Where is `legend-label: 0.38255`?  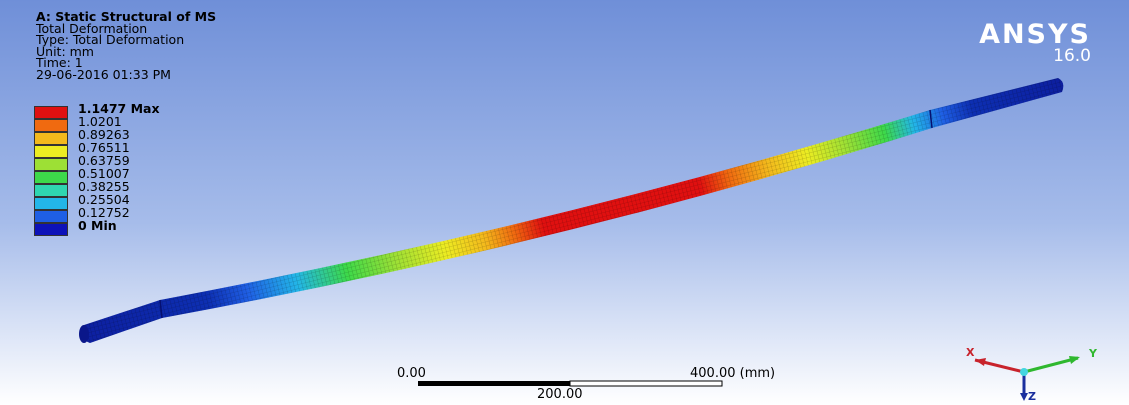
legend-label: 0.38255 is located at coordinates (104, 186).